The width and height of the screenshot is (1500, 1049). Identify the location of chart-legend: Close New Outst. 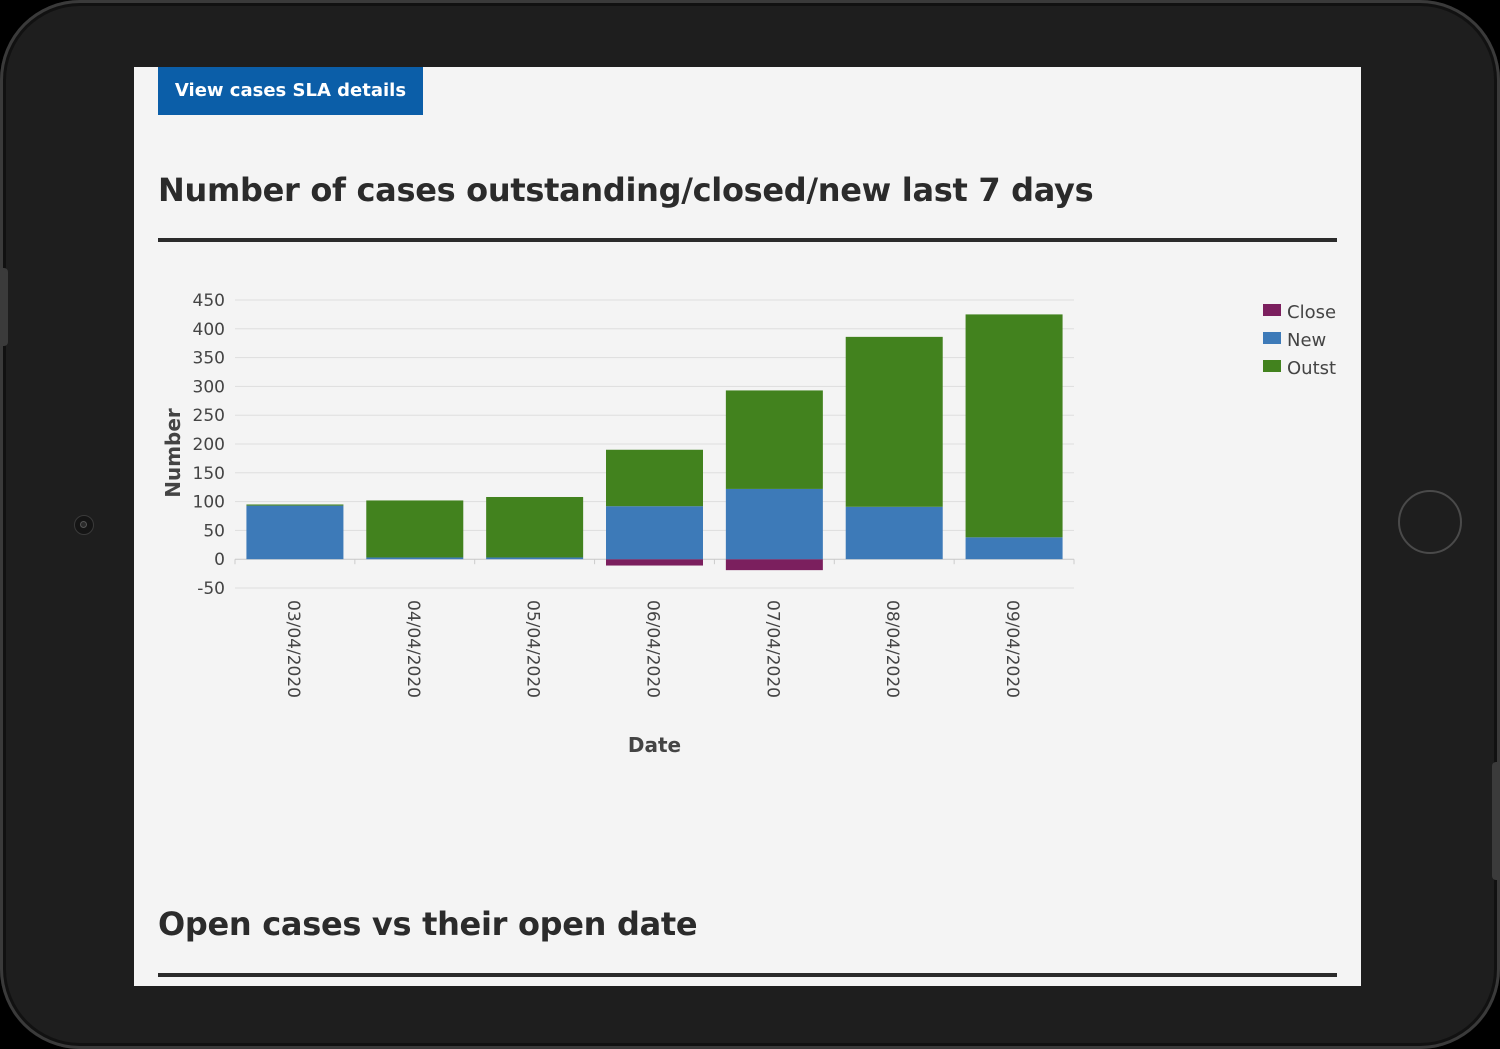
(1299, 340).